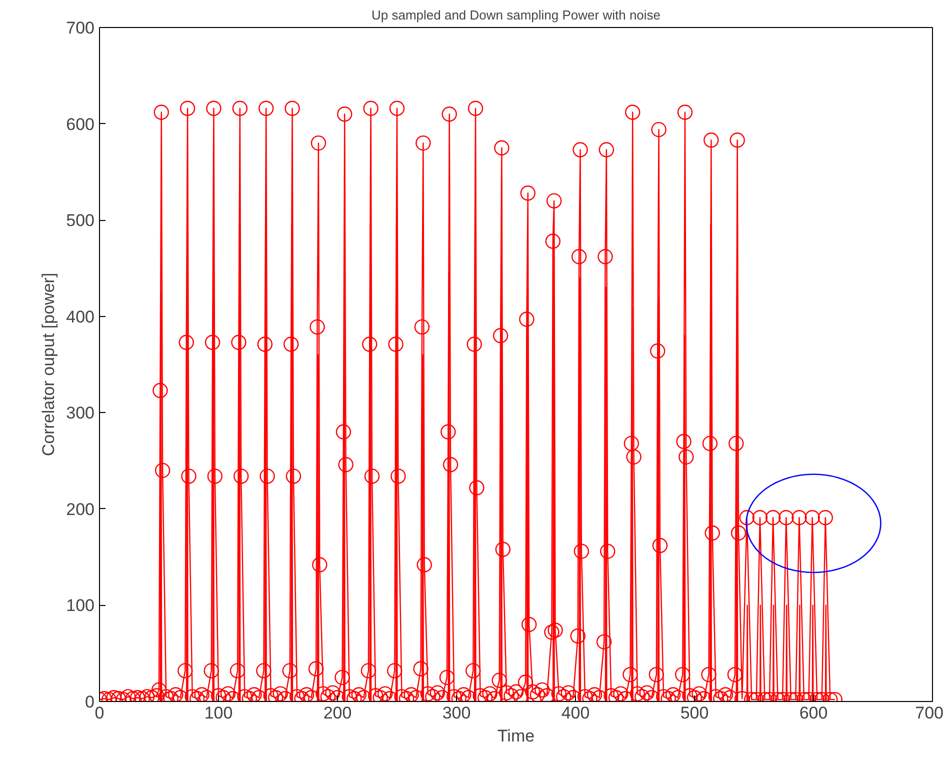  I want to click on x-tick-label: 200, so click(337, 713).